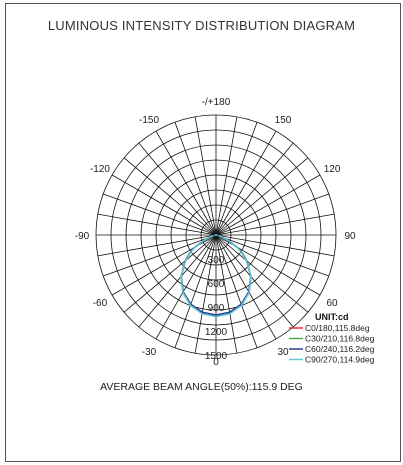 The width and height of the screenshot is (403, 465). I want to click on radial-label: 1500, so click(216, 356).